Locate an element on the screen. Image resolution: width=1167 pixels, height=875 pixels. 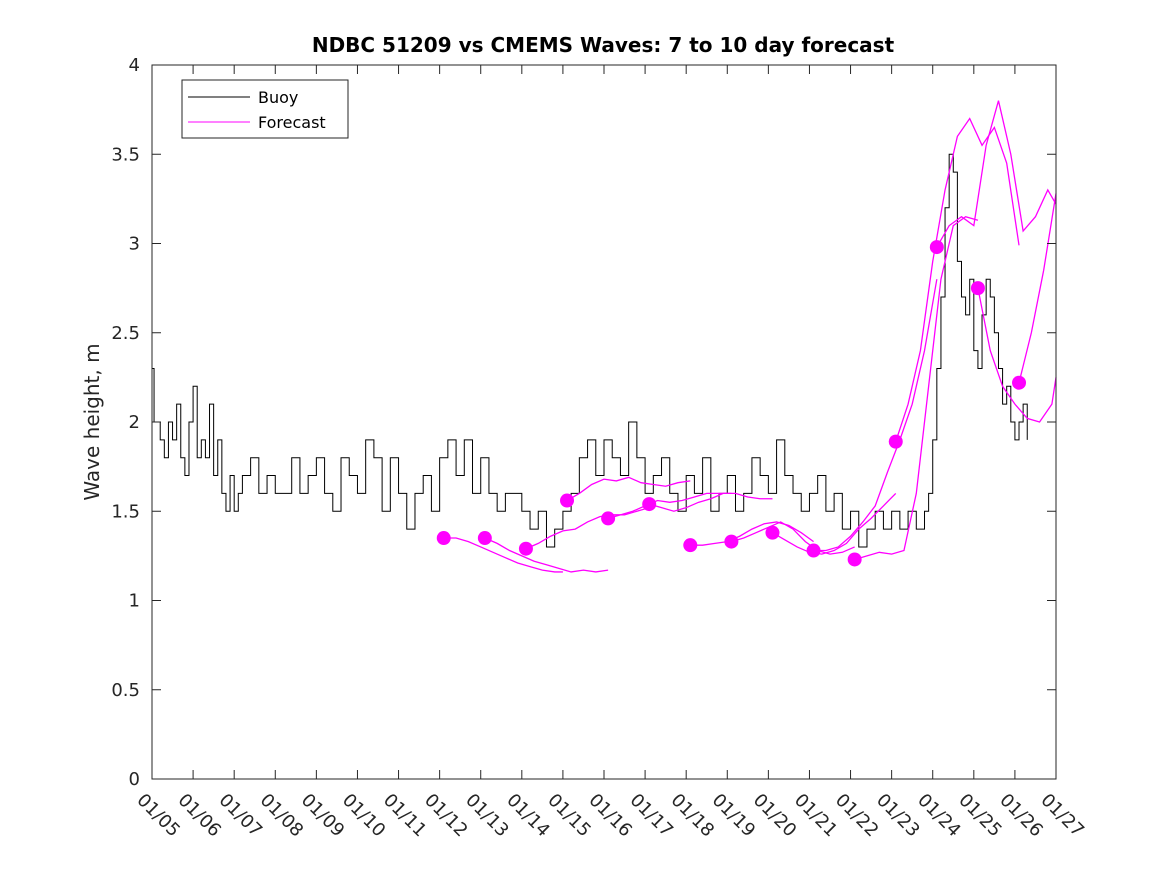
y-tick-label: 0.5 is located at coordinates (125, 690).